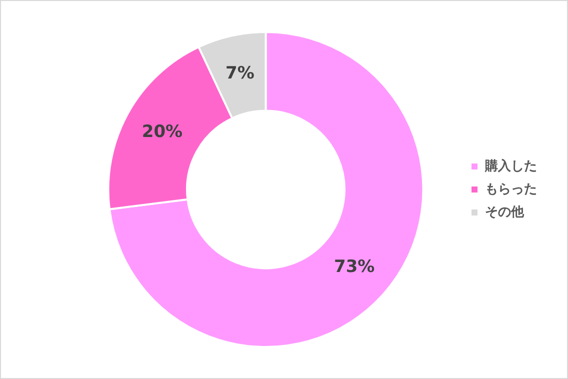  I want to click on data-label: 20%, so click(162, 132).